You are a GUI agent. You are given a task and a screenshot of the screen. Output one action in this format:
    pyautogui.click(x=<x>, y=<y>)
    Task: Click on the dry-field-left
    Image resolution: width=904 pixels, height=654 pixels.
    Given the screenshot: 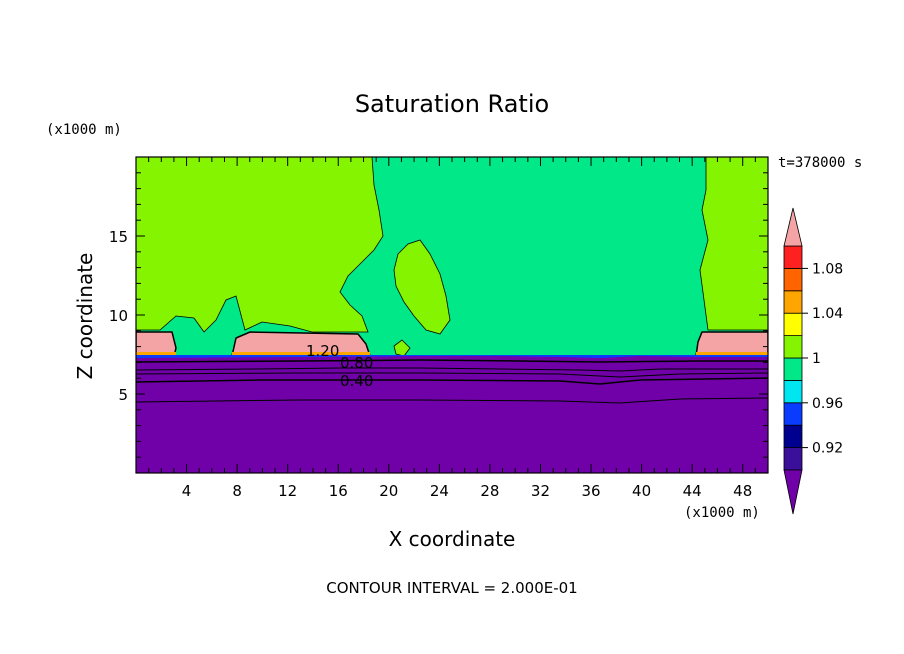 What is the action you would take?
    pyautogui.click(x=260, y=245)
    